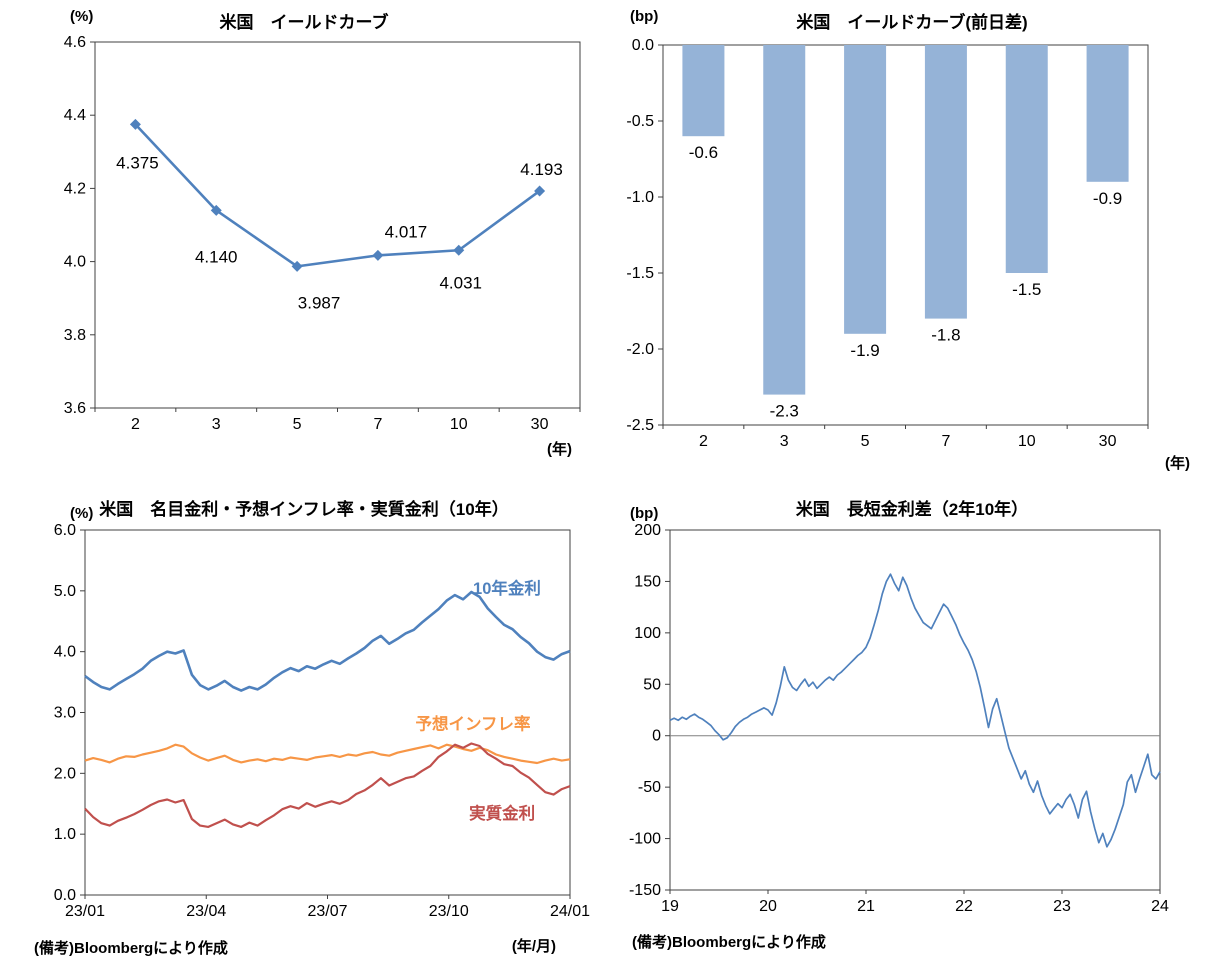  I want to click on svg-text: 予想インフレ率, so click(472, 724).